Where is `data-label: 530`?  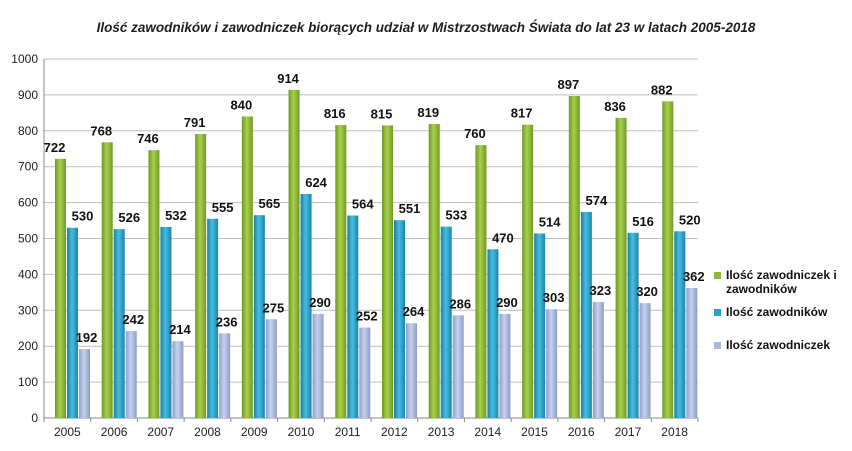 data-label: 530 is located at coordinates (83, 216).